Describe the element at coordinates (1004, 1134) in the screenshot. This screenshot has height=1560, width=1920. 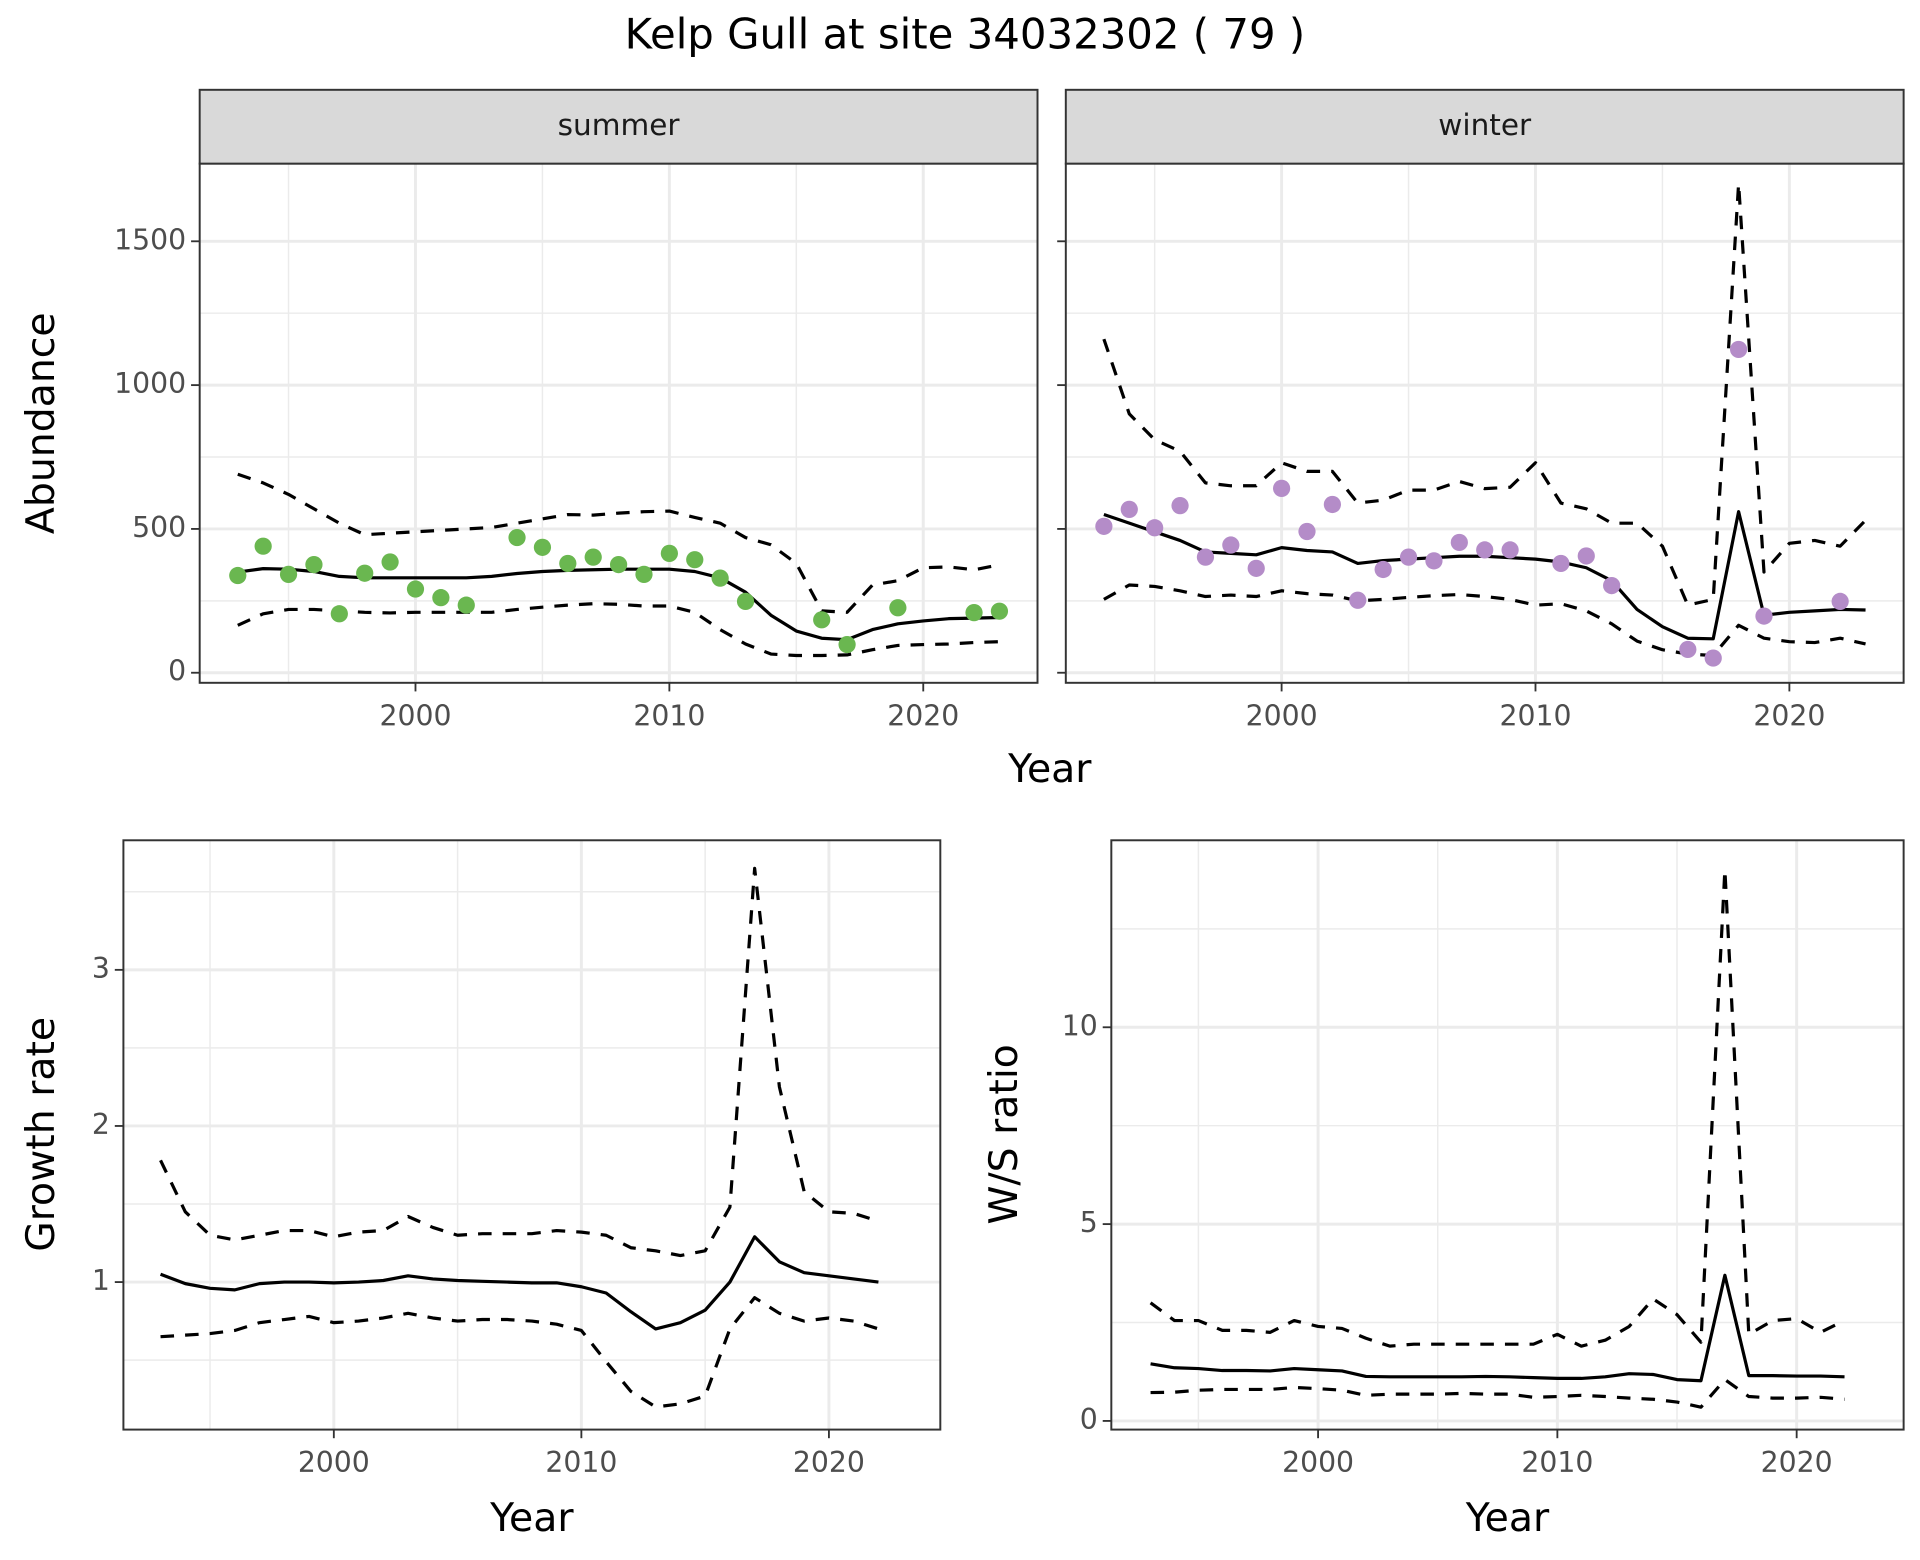
I see `y-axis-label: W/S ratio` at that location.